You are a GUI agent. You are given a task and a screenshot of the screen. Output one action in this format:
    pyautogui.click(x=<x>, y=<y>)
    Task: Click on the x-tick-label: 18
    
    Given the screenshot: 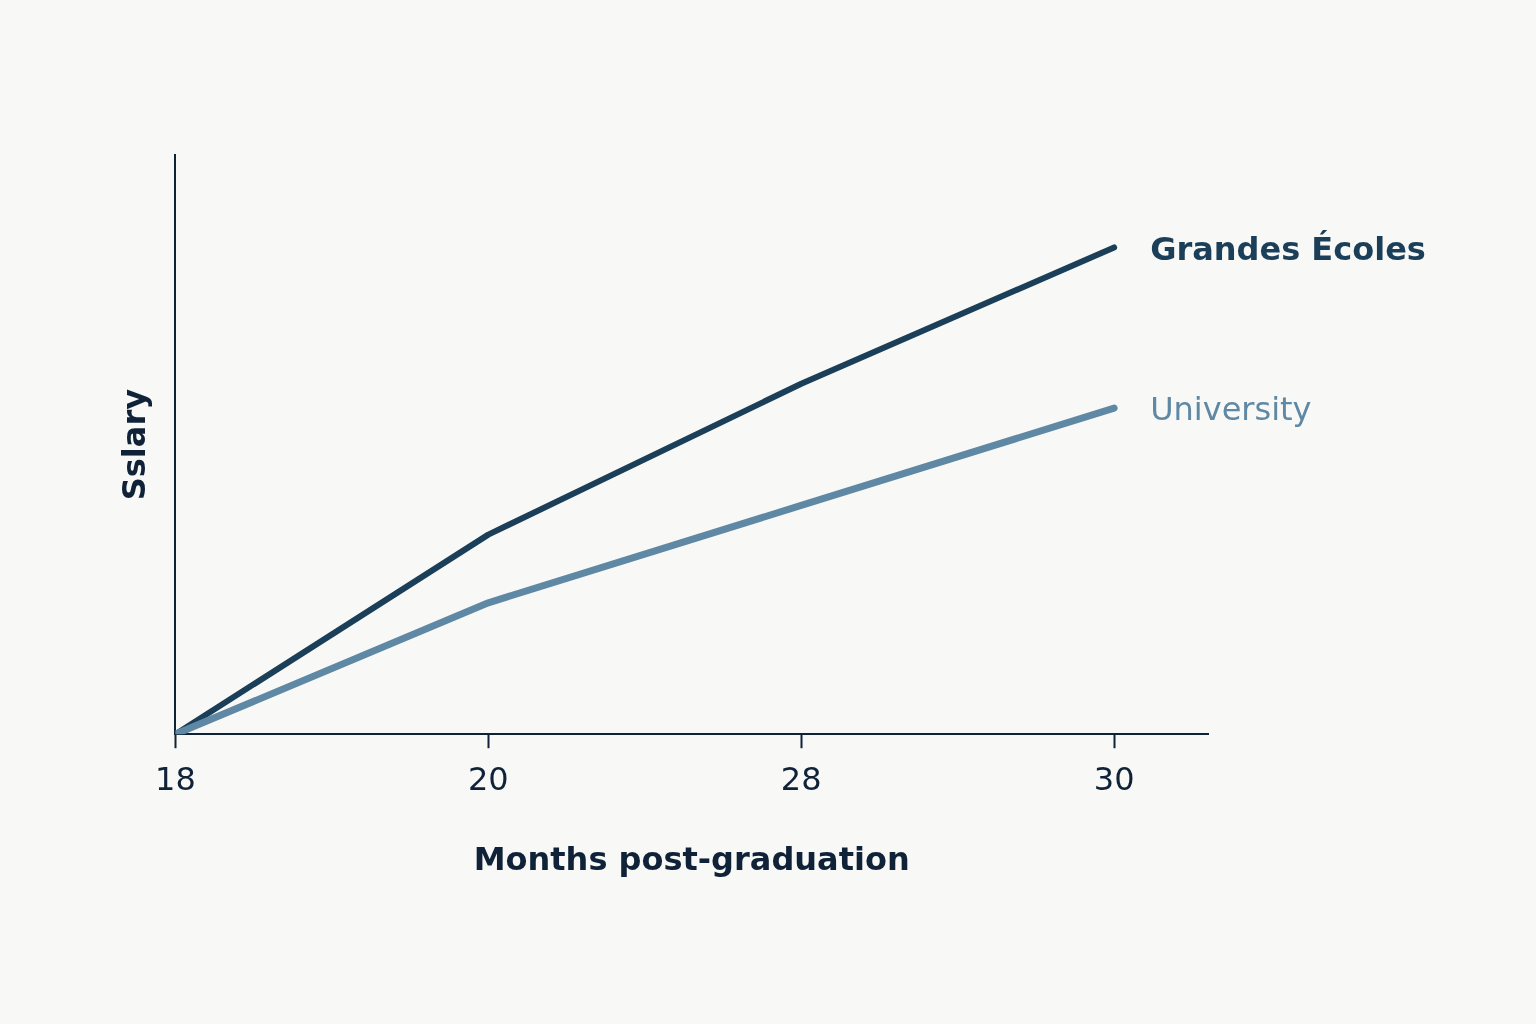 What is the action you would take?
    pyautogui.click(x=175, y=778)
    